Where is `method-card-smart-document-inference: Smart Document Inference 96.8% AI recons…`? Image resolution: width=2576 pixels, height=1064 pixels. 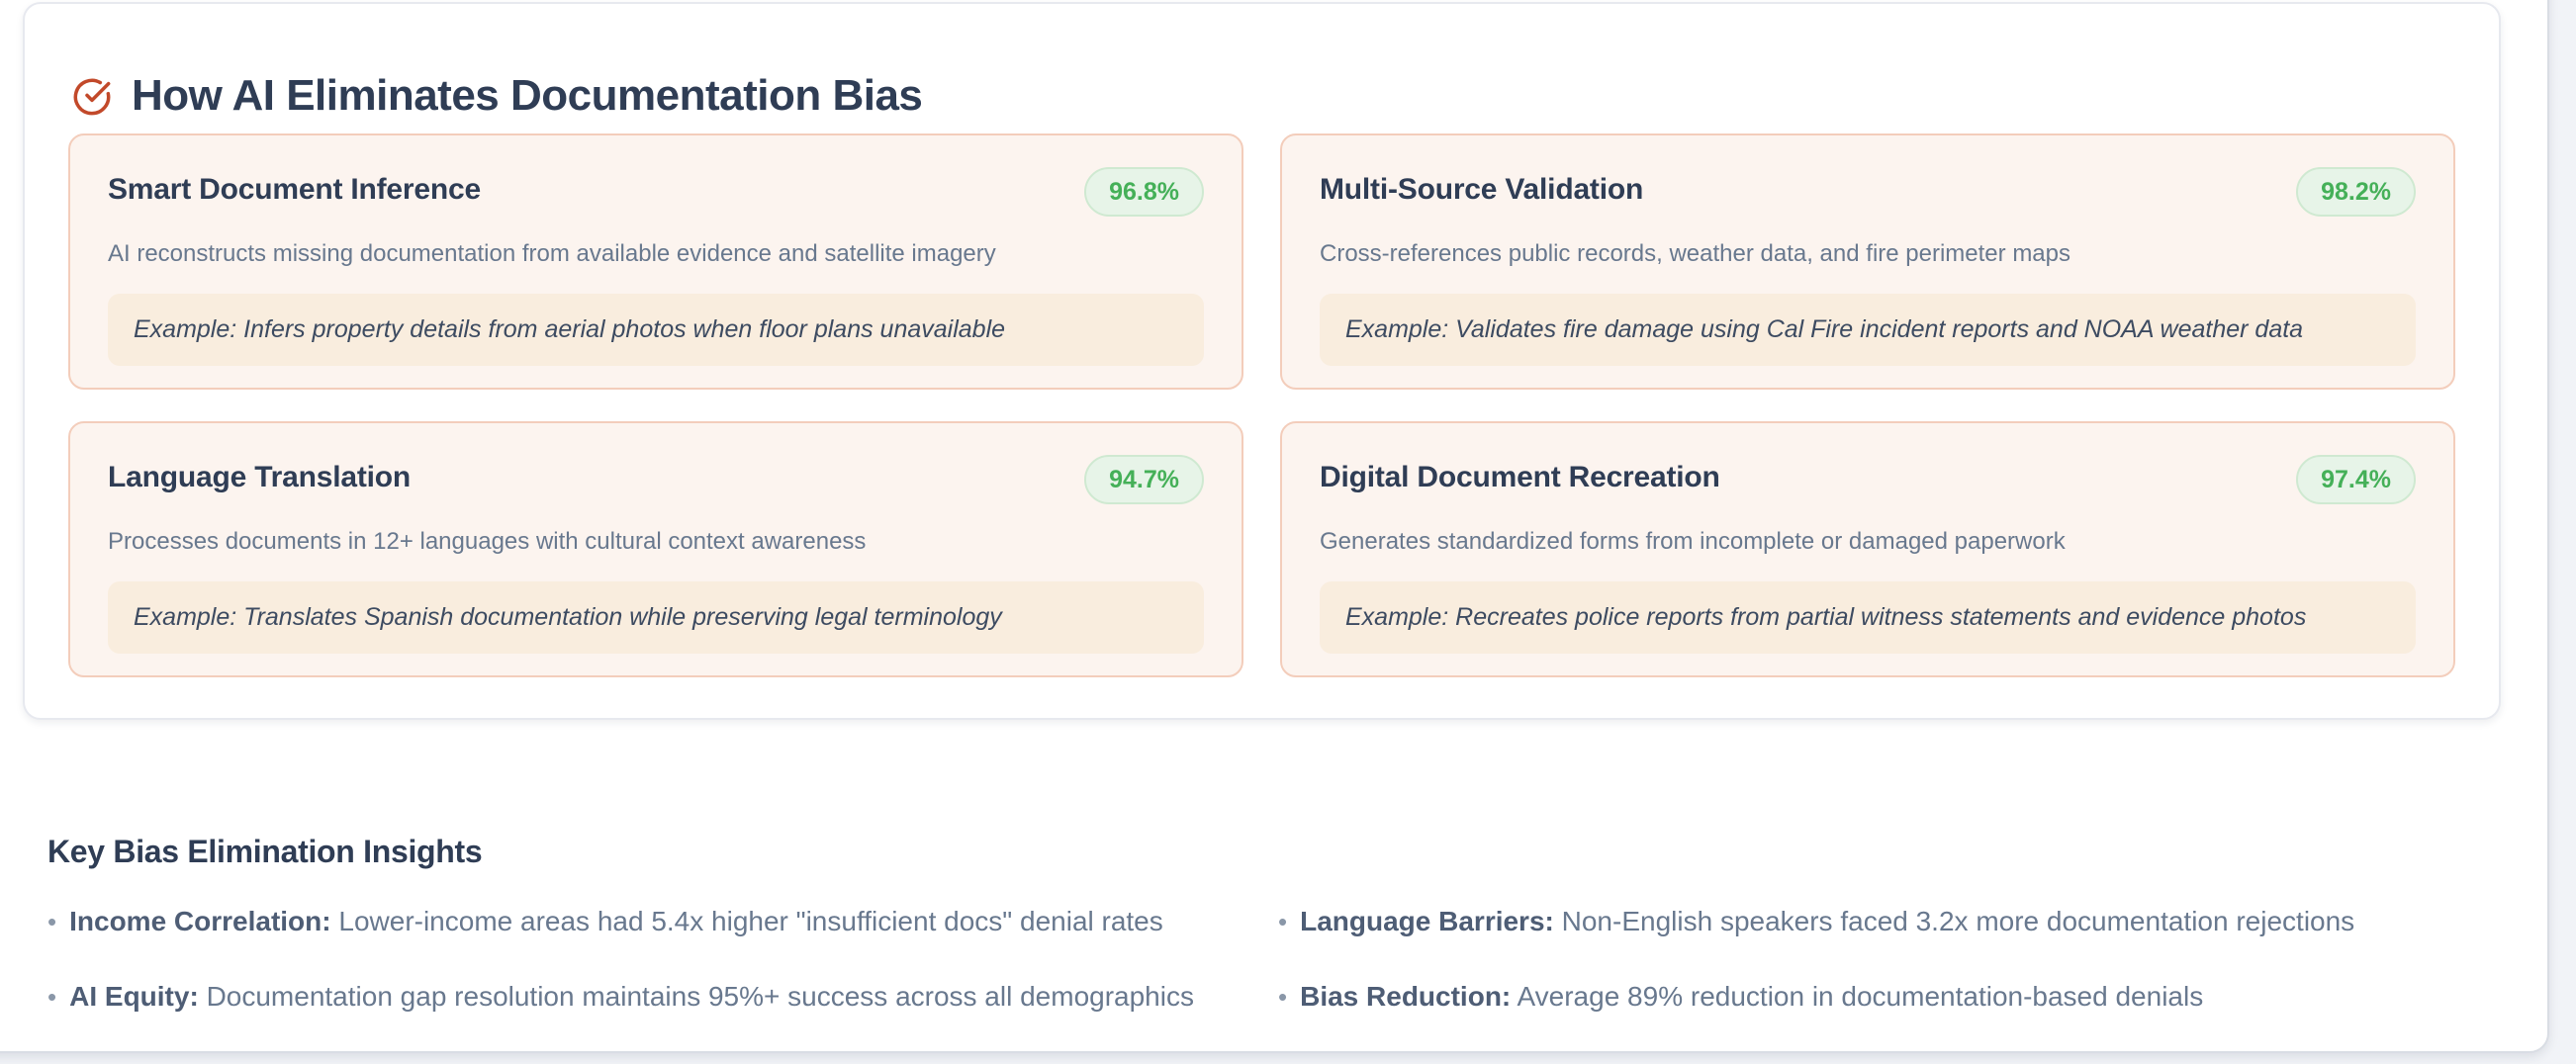
method-card-smart-document-inference: Smart Document Inference 96.8% AI recons… is located at coordinates (655, 261).